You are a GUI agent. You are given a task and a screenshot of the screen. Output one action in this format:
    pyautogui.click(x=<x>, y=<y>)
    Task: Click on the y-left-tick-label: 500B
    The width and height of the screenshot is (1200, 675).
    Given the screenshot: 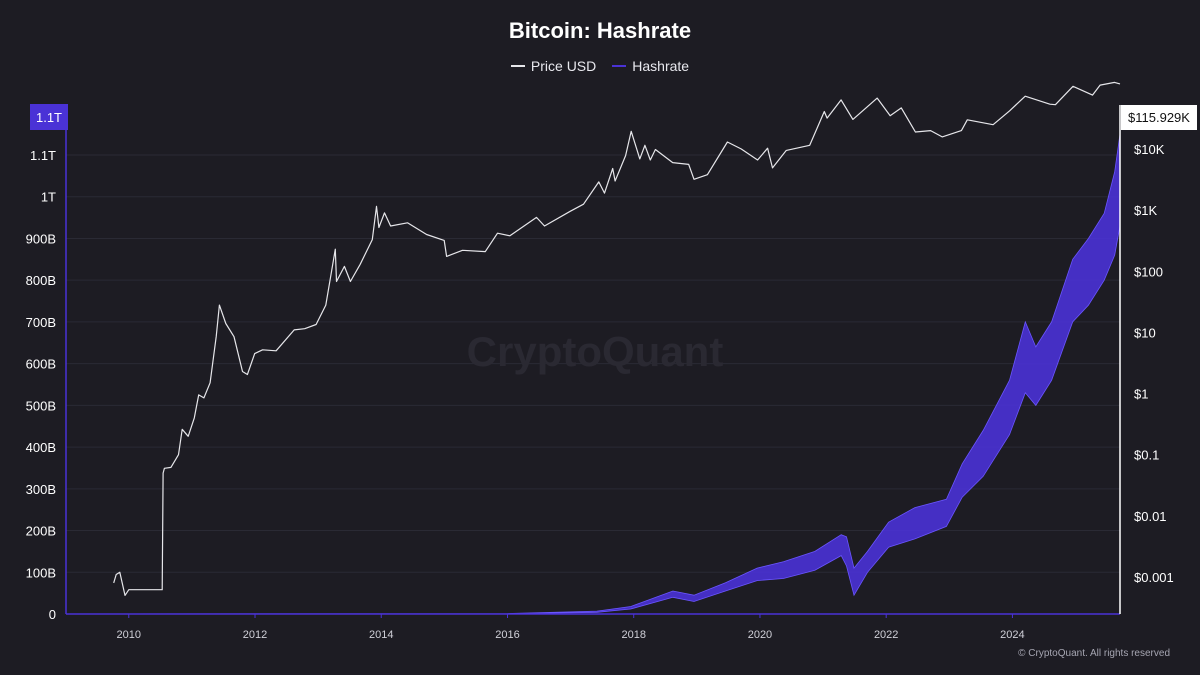 What is the action you would take?
    pyautogui.click(x=41, y=405)
    